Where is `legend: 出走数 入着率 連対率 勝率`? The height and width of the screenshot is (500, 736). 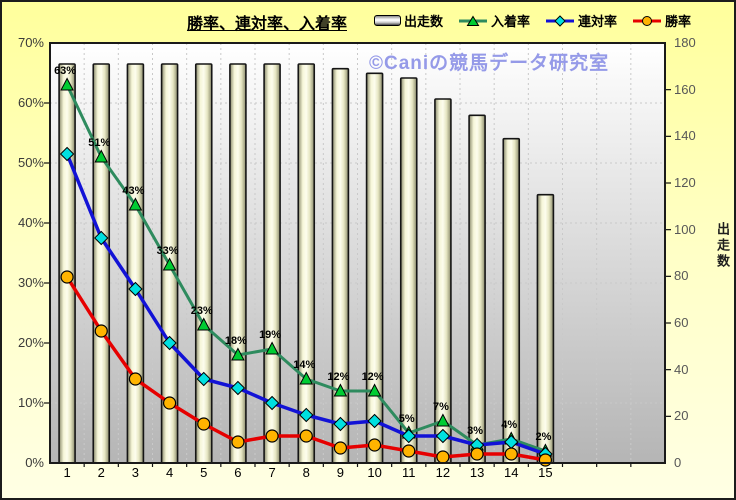 legend: 出走数 入着率 連対率 勝率 is located at coordinates (532, 20).